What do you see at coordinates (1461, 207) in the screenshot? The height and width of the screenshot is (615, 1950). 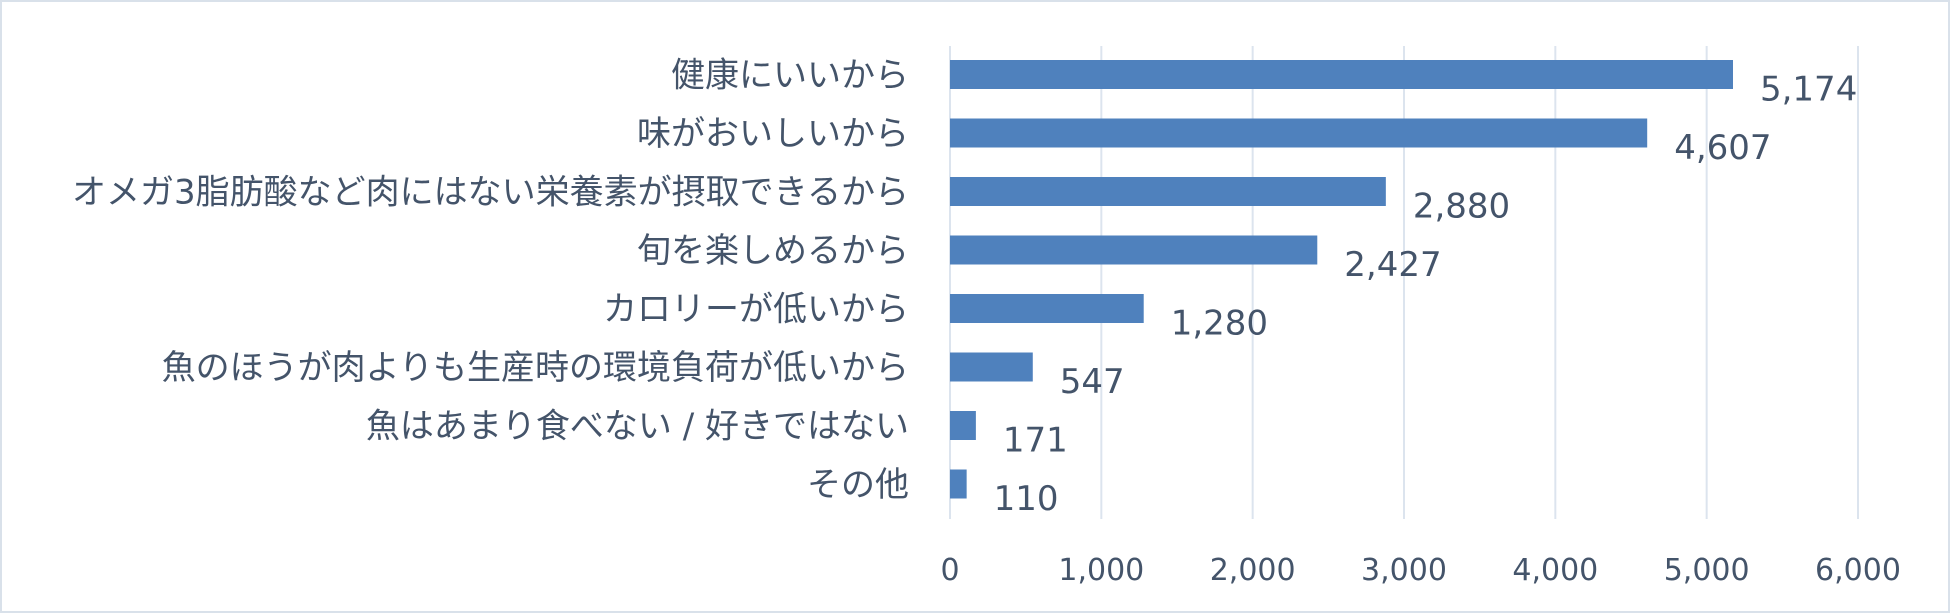 I see `data-label: 2,880` at bounding box center [1461, 207].